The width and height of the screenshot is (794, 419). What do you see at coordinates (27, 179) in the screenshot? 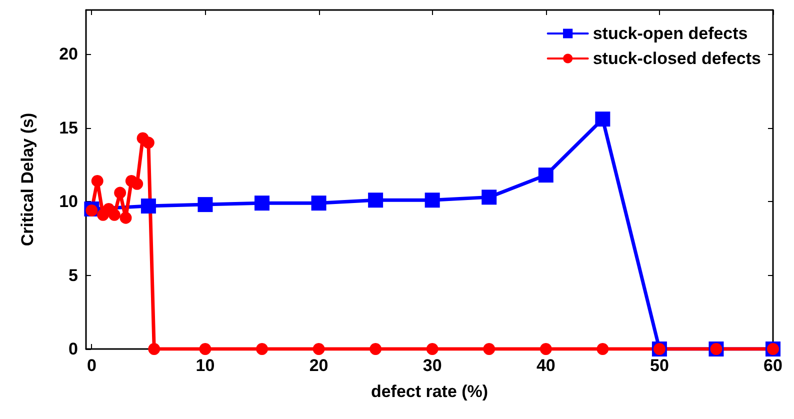
I see `y-axis-title: Critical Delay (s)` at bounding box center [27, 179].